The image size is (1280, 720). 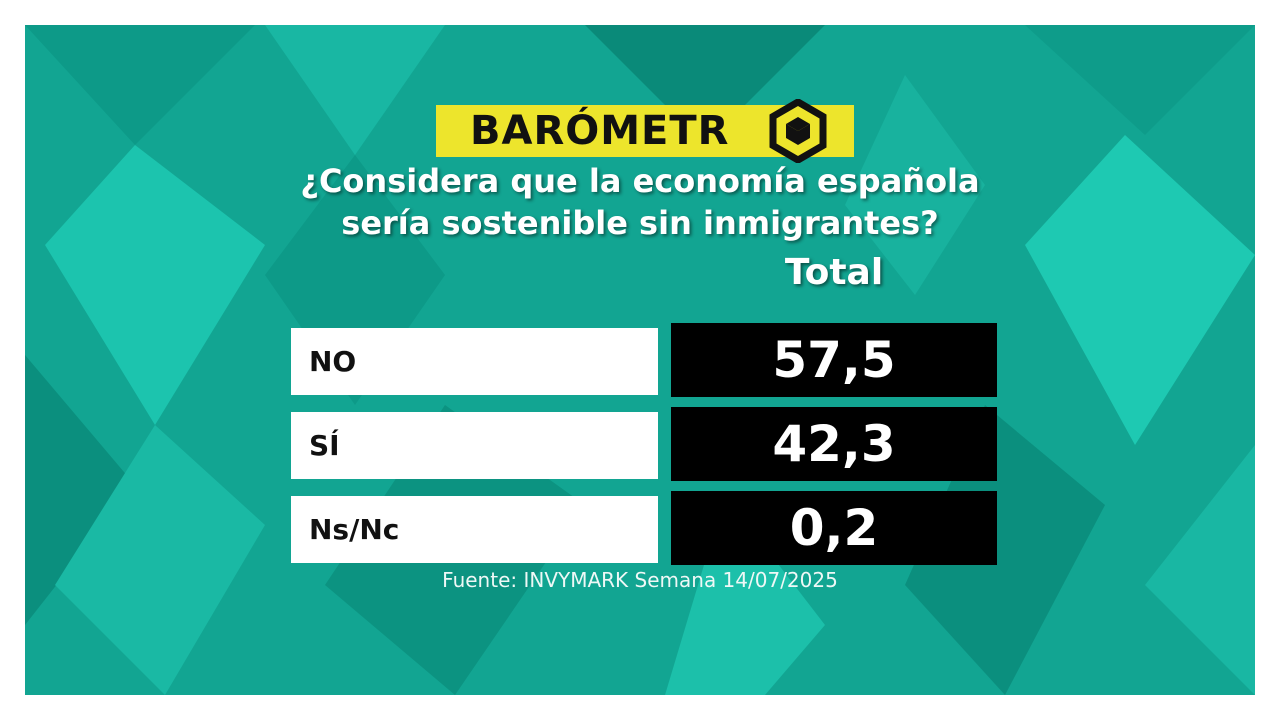 I want to click on question-line-1: ¿Considera que la economía española, so click(x=640, y=181).